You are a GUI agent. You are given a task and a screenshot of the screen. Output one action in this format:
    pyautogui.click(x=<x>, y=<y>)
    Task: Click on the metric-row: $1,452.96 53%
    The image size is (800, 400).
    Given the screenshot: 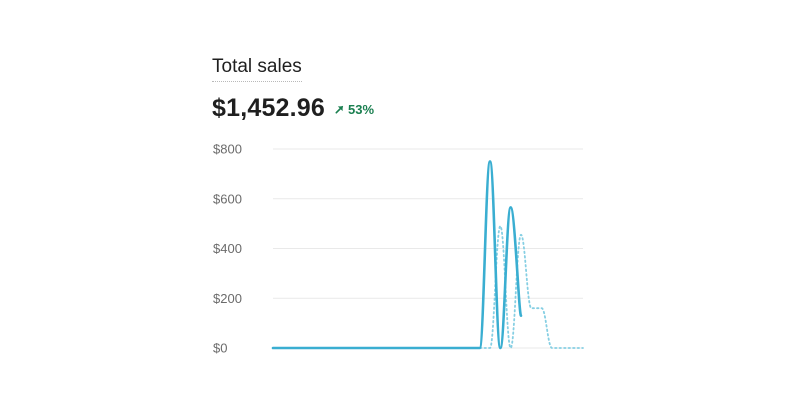 What is the action you would take?
    pyautogui.click(x=293, y=108)
    